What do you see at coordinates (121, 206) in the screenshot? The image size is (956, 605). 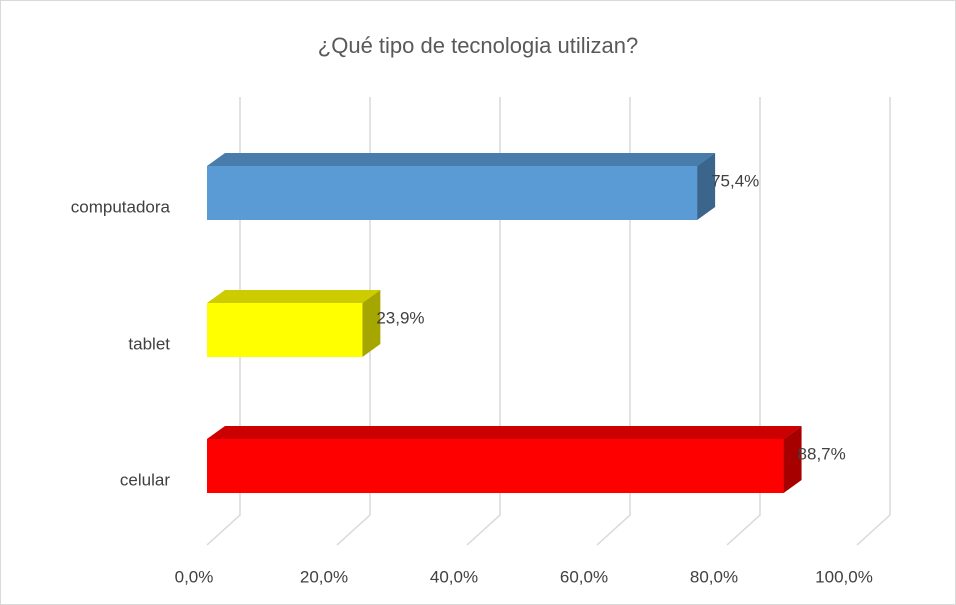 I see `y-tick-label: computadora` at bounding box center [121, 206].